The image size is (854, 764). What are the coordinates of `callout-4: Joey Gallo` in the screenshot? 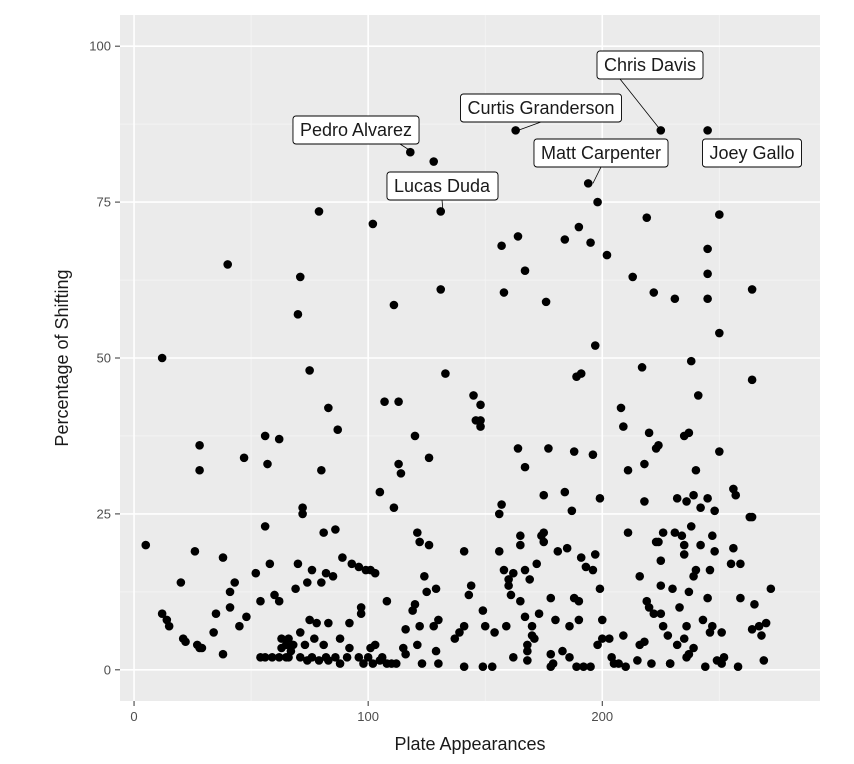 It's located at (752, 153).